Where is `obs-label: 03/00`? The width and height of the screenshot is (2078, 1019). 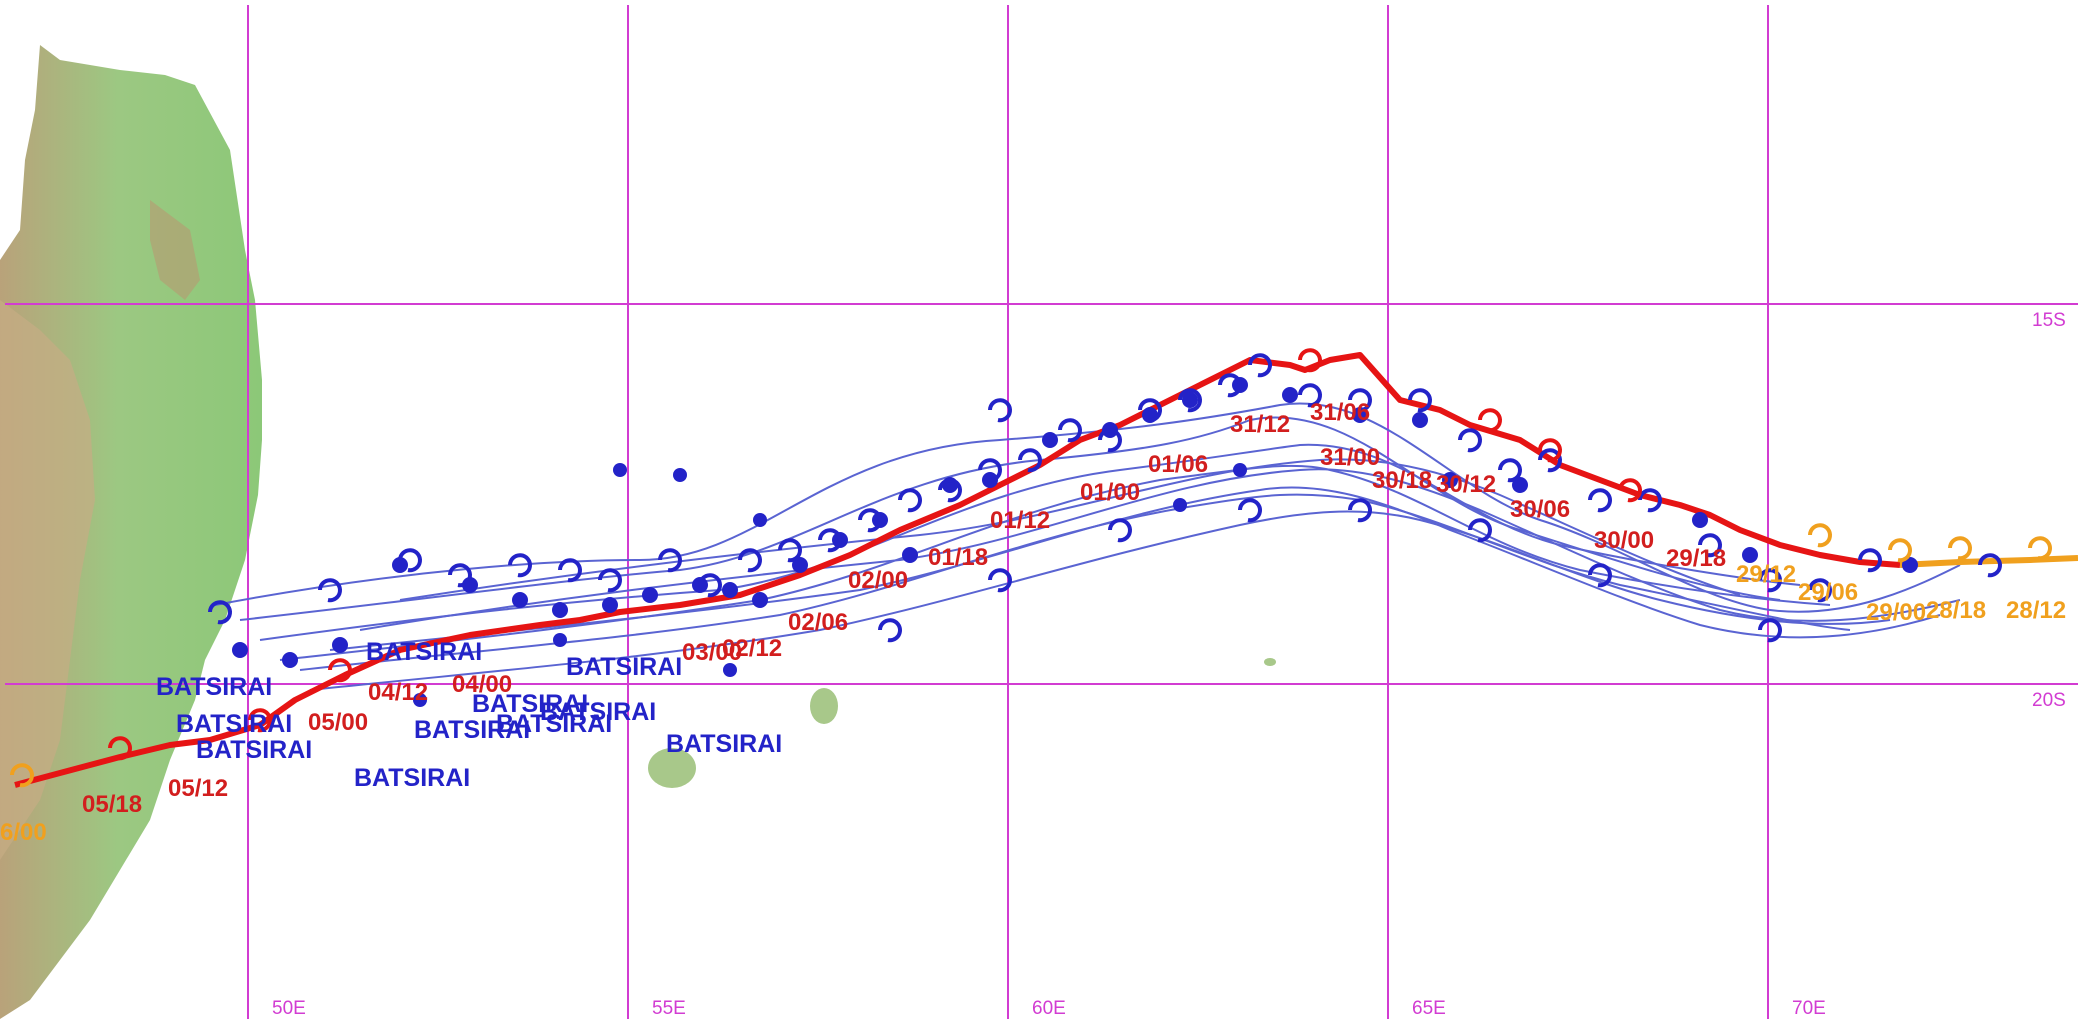
obs-label: 03/00 is located at coordinates (712, 652).